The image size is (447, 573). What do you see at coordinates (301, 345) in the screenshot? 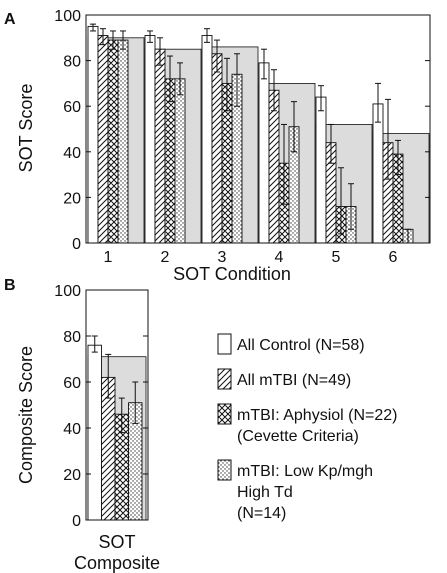
I see `legend-label: All Control (N=58)` at bounding box center [301, 345].